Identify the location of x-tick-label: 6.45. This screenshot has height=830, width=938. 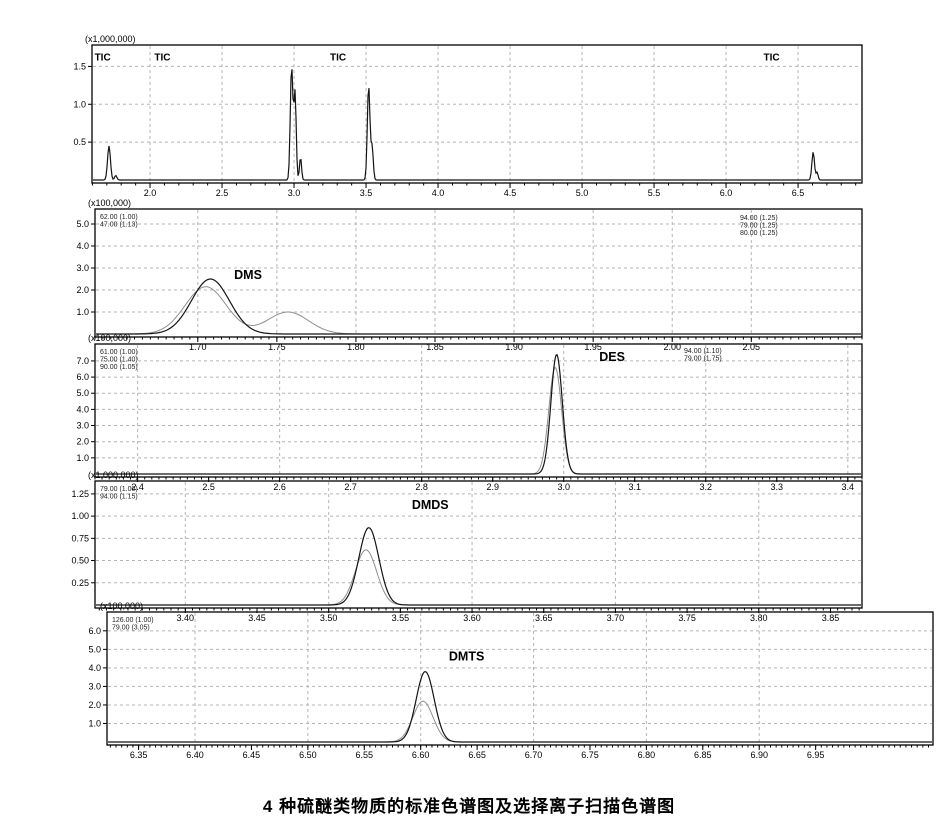
(252, 755).